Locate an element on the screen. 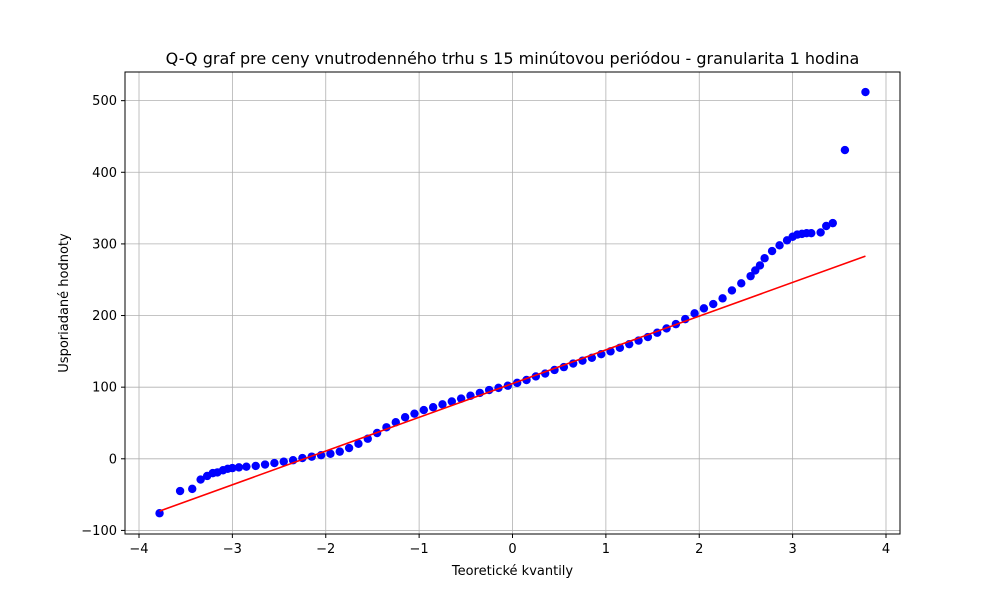  x-tick-label: −2 is located at coordinates (325, 549).